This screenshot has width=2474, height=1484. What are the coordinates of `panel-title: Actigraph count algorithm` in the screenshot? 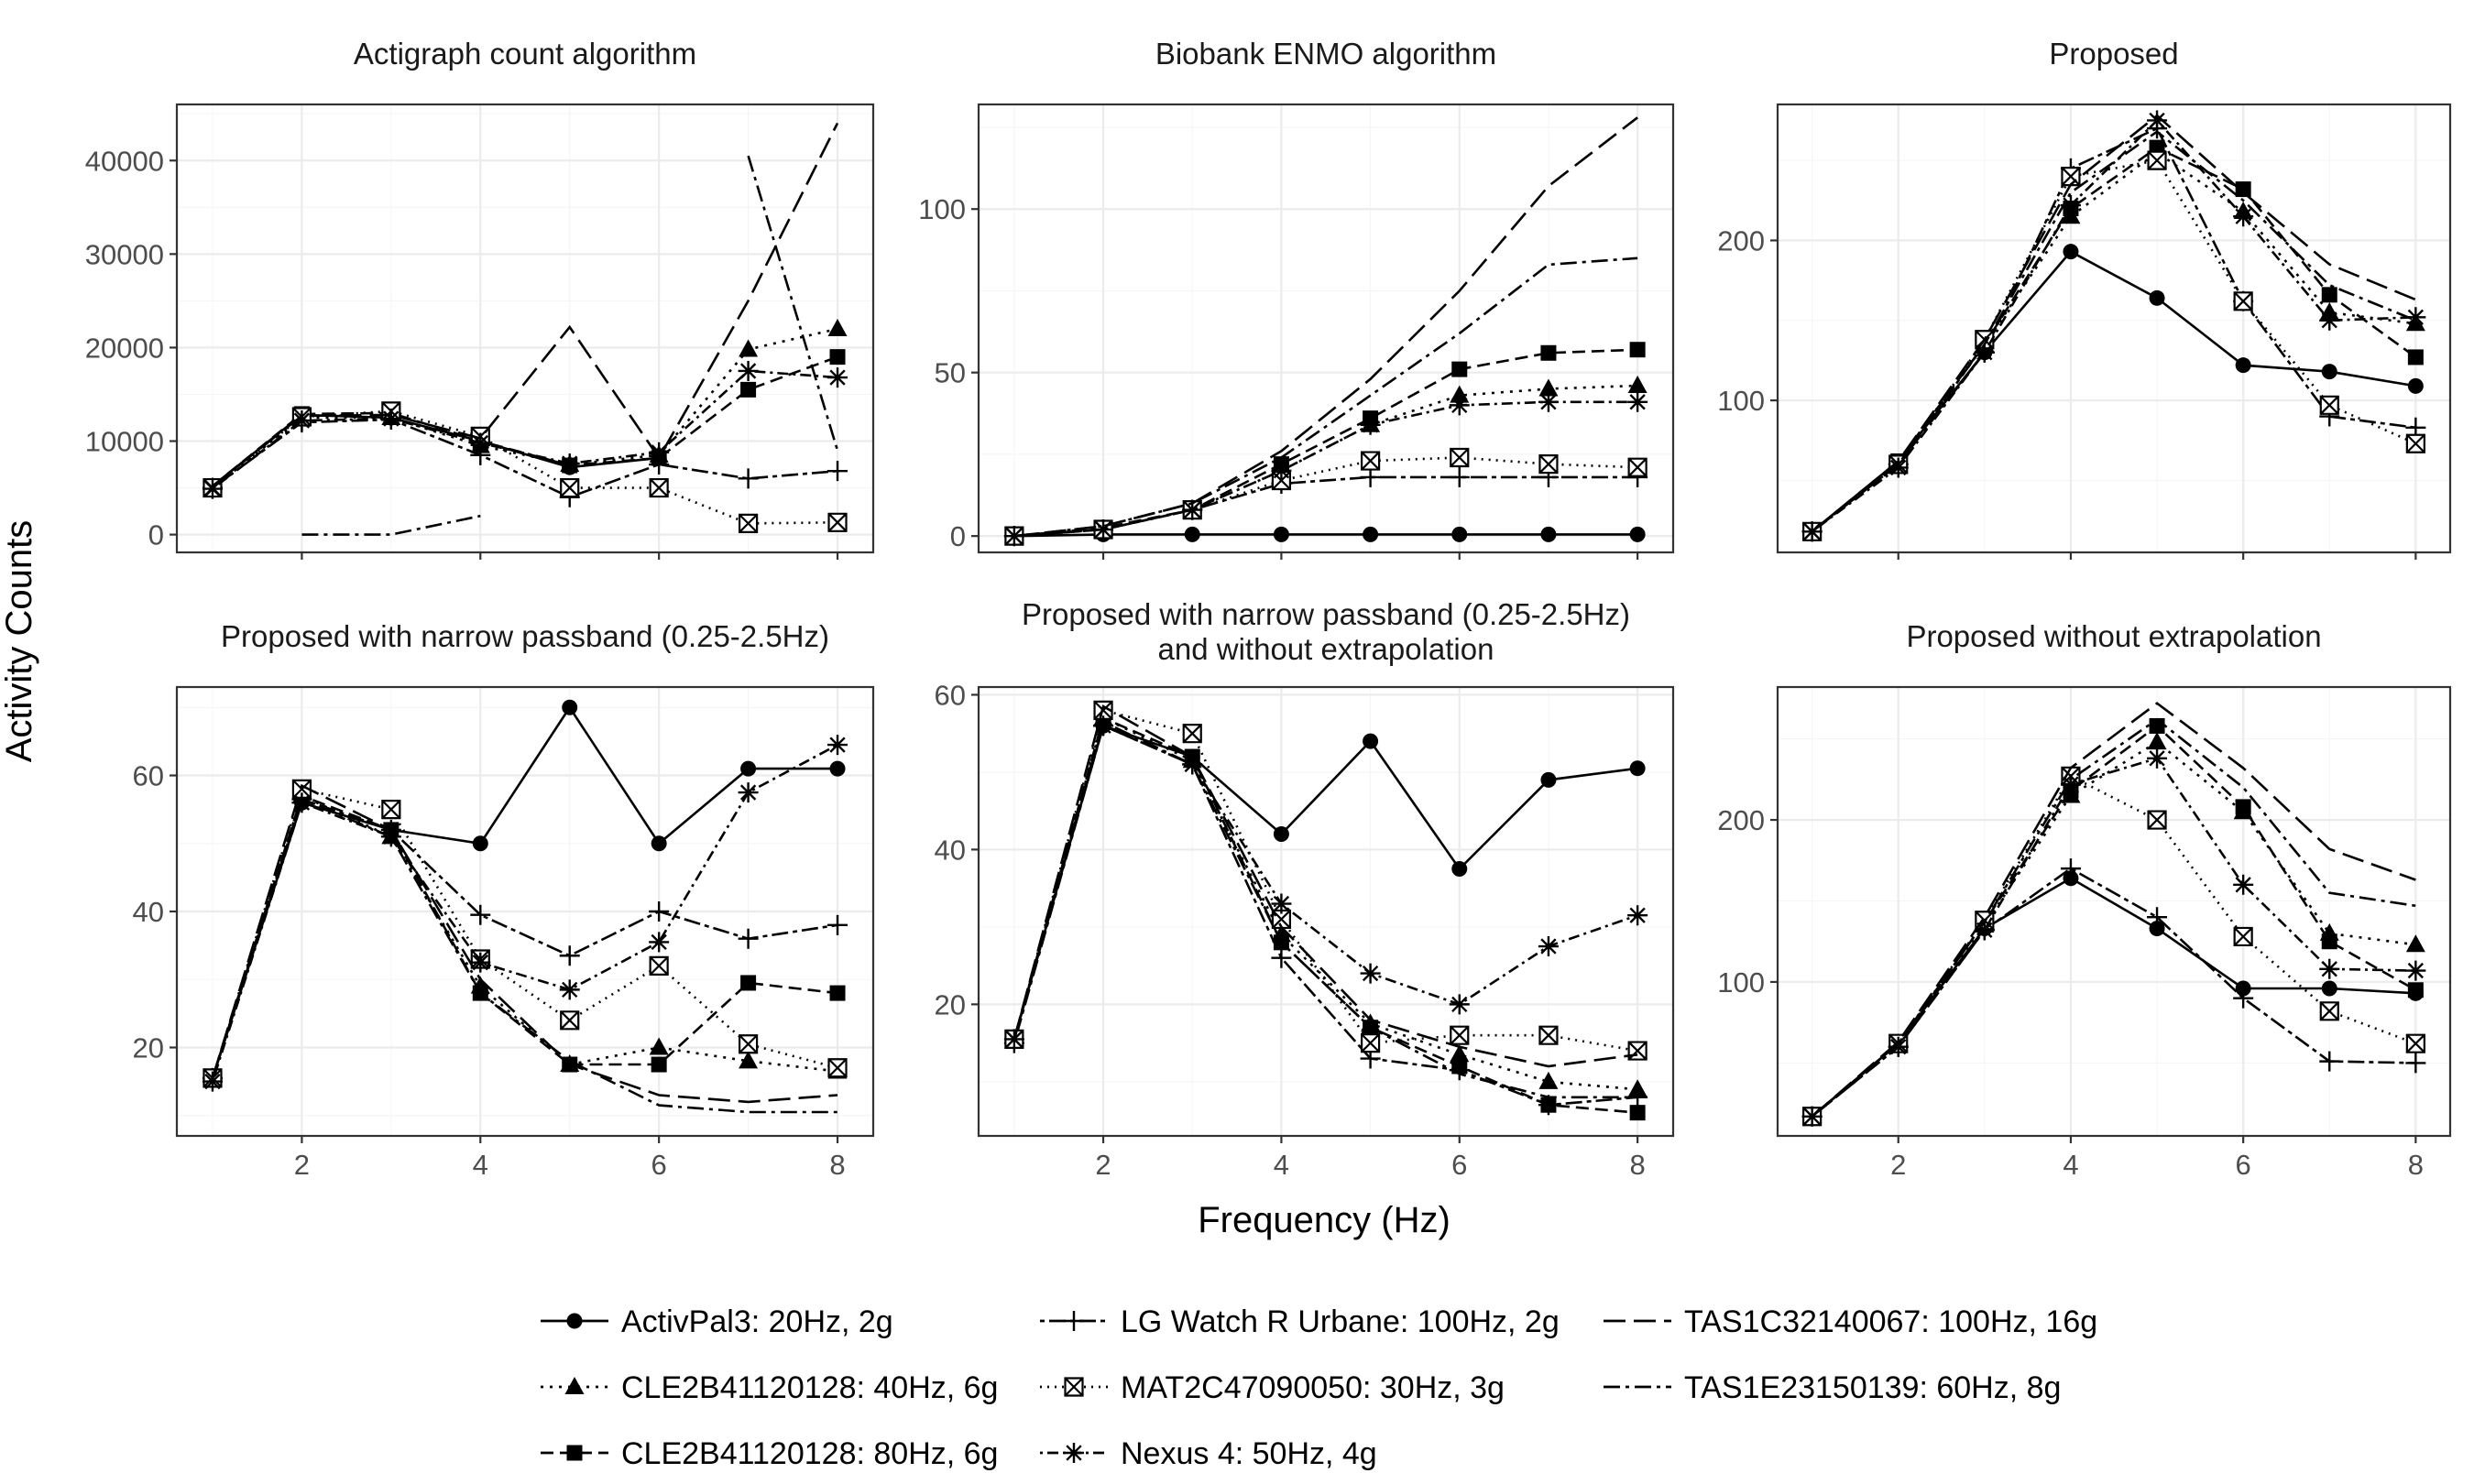 It's located at (525, 54).